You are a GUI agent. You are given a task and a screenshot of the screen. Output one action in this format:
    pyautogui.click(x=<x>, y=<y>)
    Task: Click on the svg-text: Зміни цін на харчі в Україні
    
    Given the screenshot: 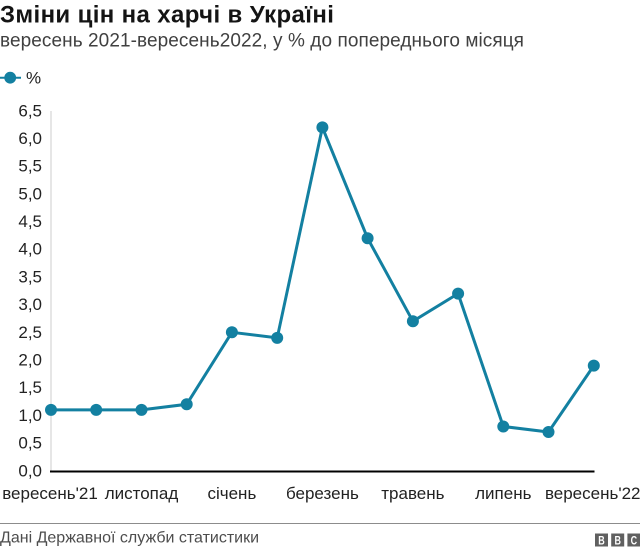 What is the action you would take?
    pyautogui.click(x=167, y=15)
    